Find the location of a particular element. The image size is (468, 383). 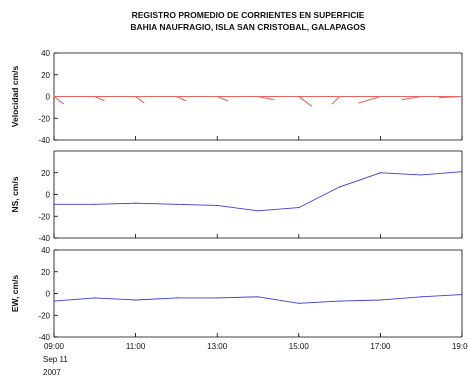

x-year-label: 2007 is located at coordinates (52, 372).